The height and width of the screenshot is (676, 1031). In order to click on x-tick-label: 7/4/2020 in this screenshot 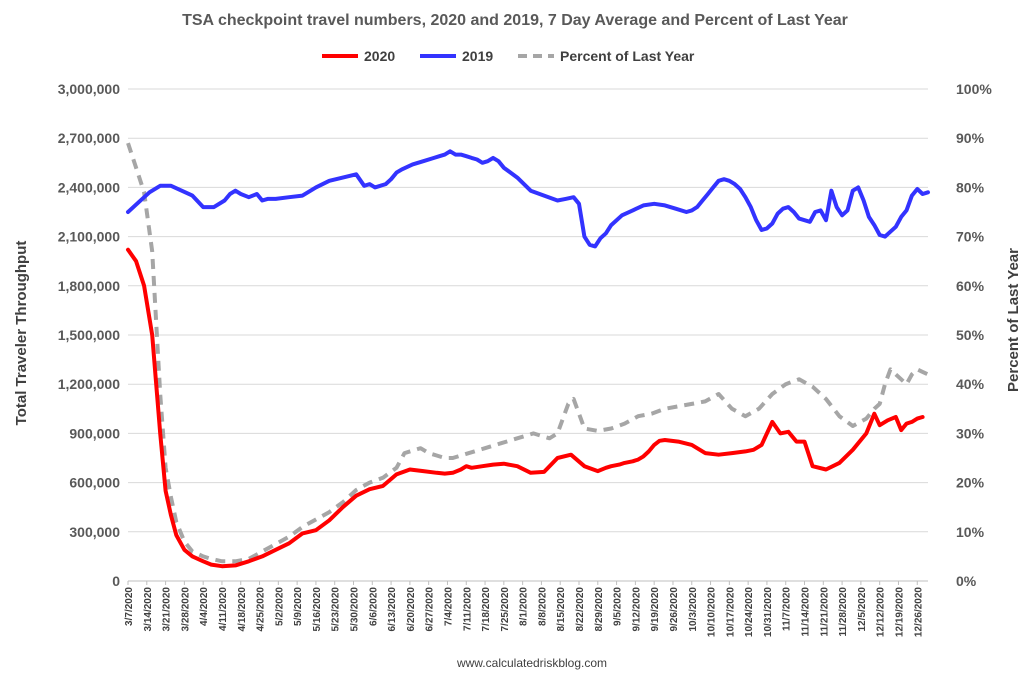, I will do `click(448, 606)`.